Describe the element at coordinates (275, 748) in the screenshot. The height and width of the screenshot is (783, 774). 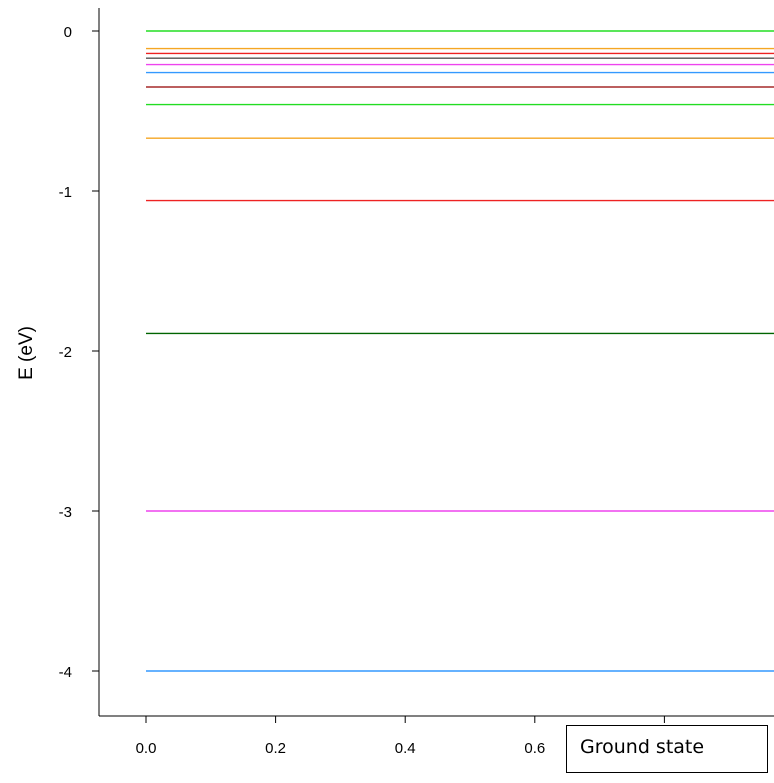
I see `x-tick-label: 0.2` at that location.